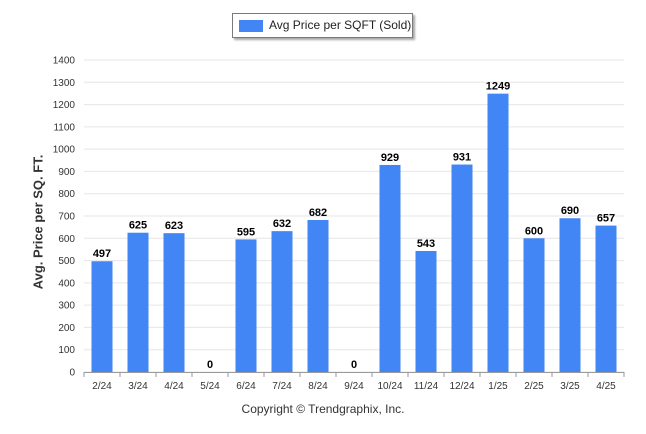 The height and width of the screenshot is (434, 646). Describe the element at coordinates (66, 194) in the screenshot. I see `y-tick-label: 800` at that location.